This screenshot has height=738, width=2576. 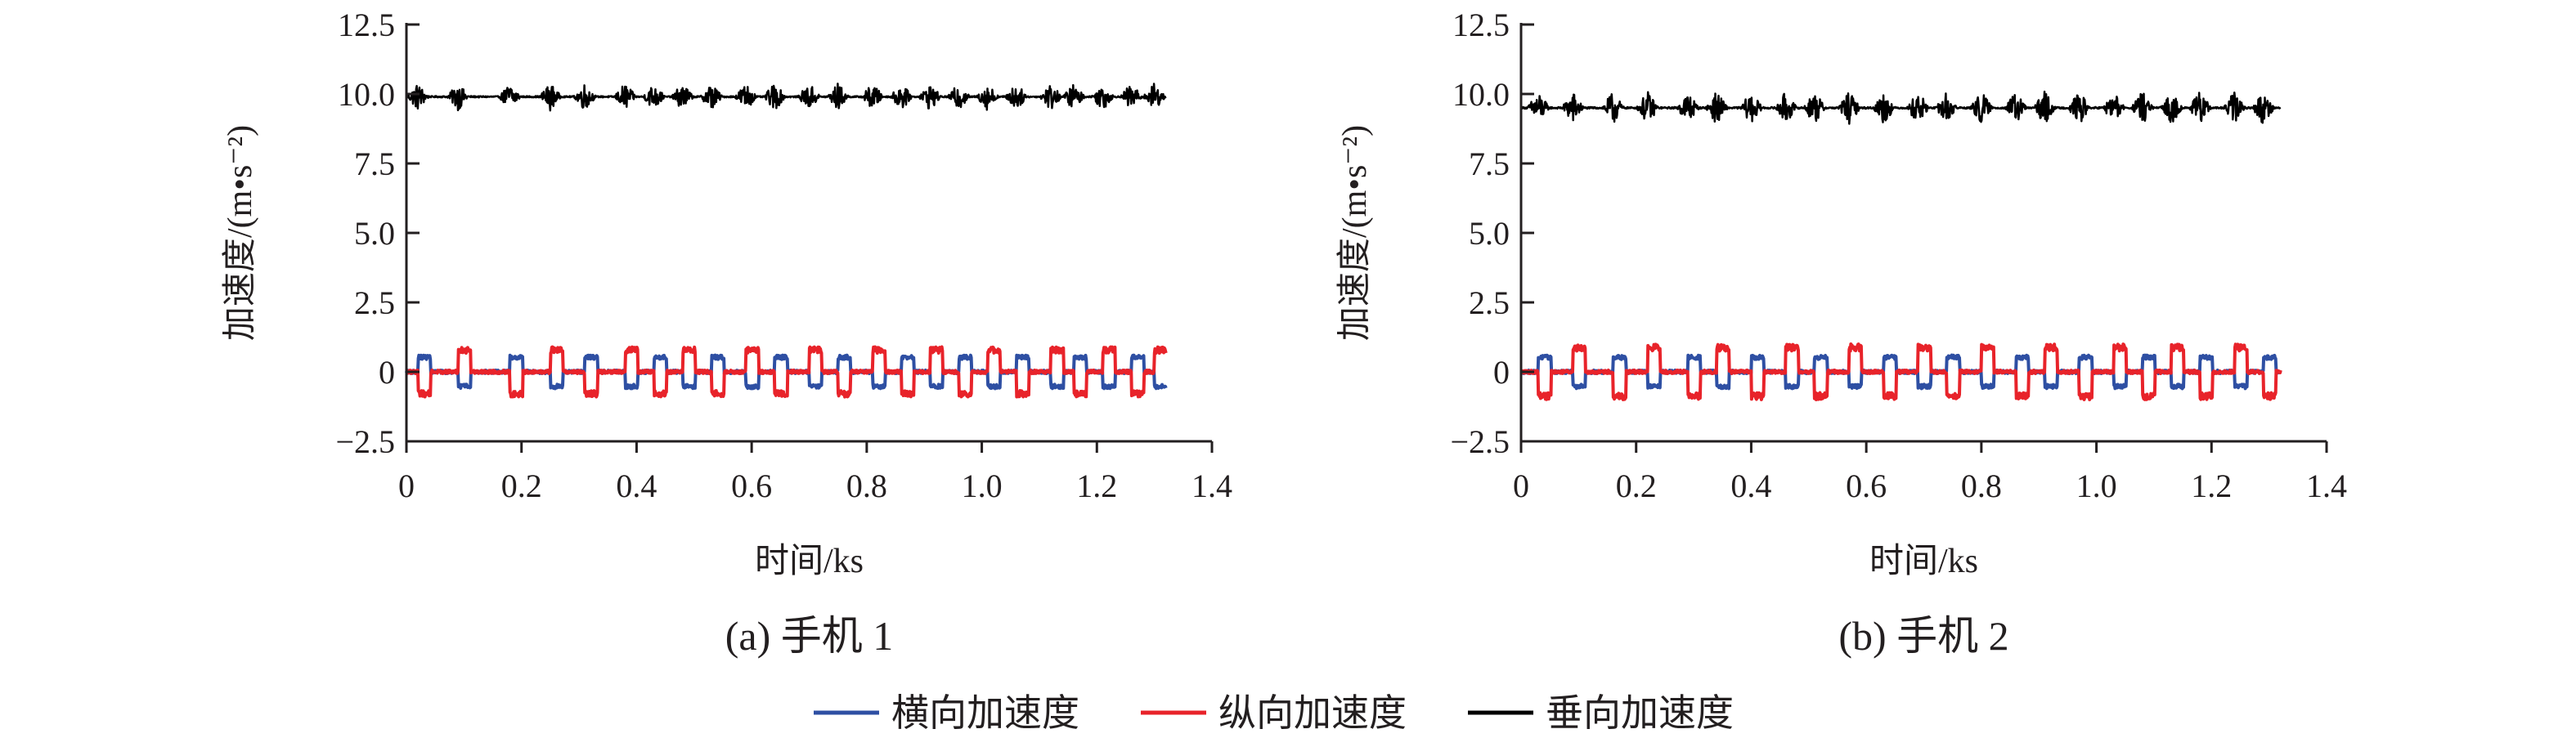 What do you see at coordinates (985, 713) in the screenshot?
I see `legend-label-lateral: 横向加速度` at bounding box center [985, 713].